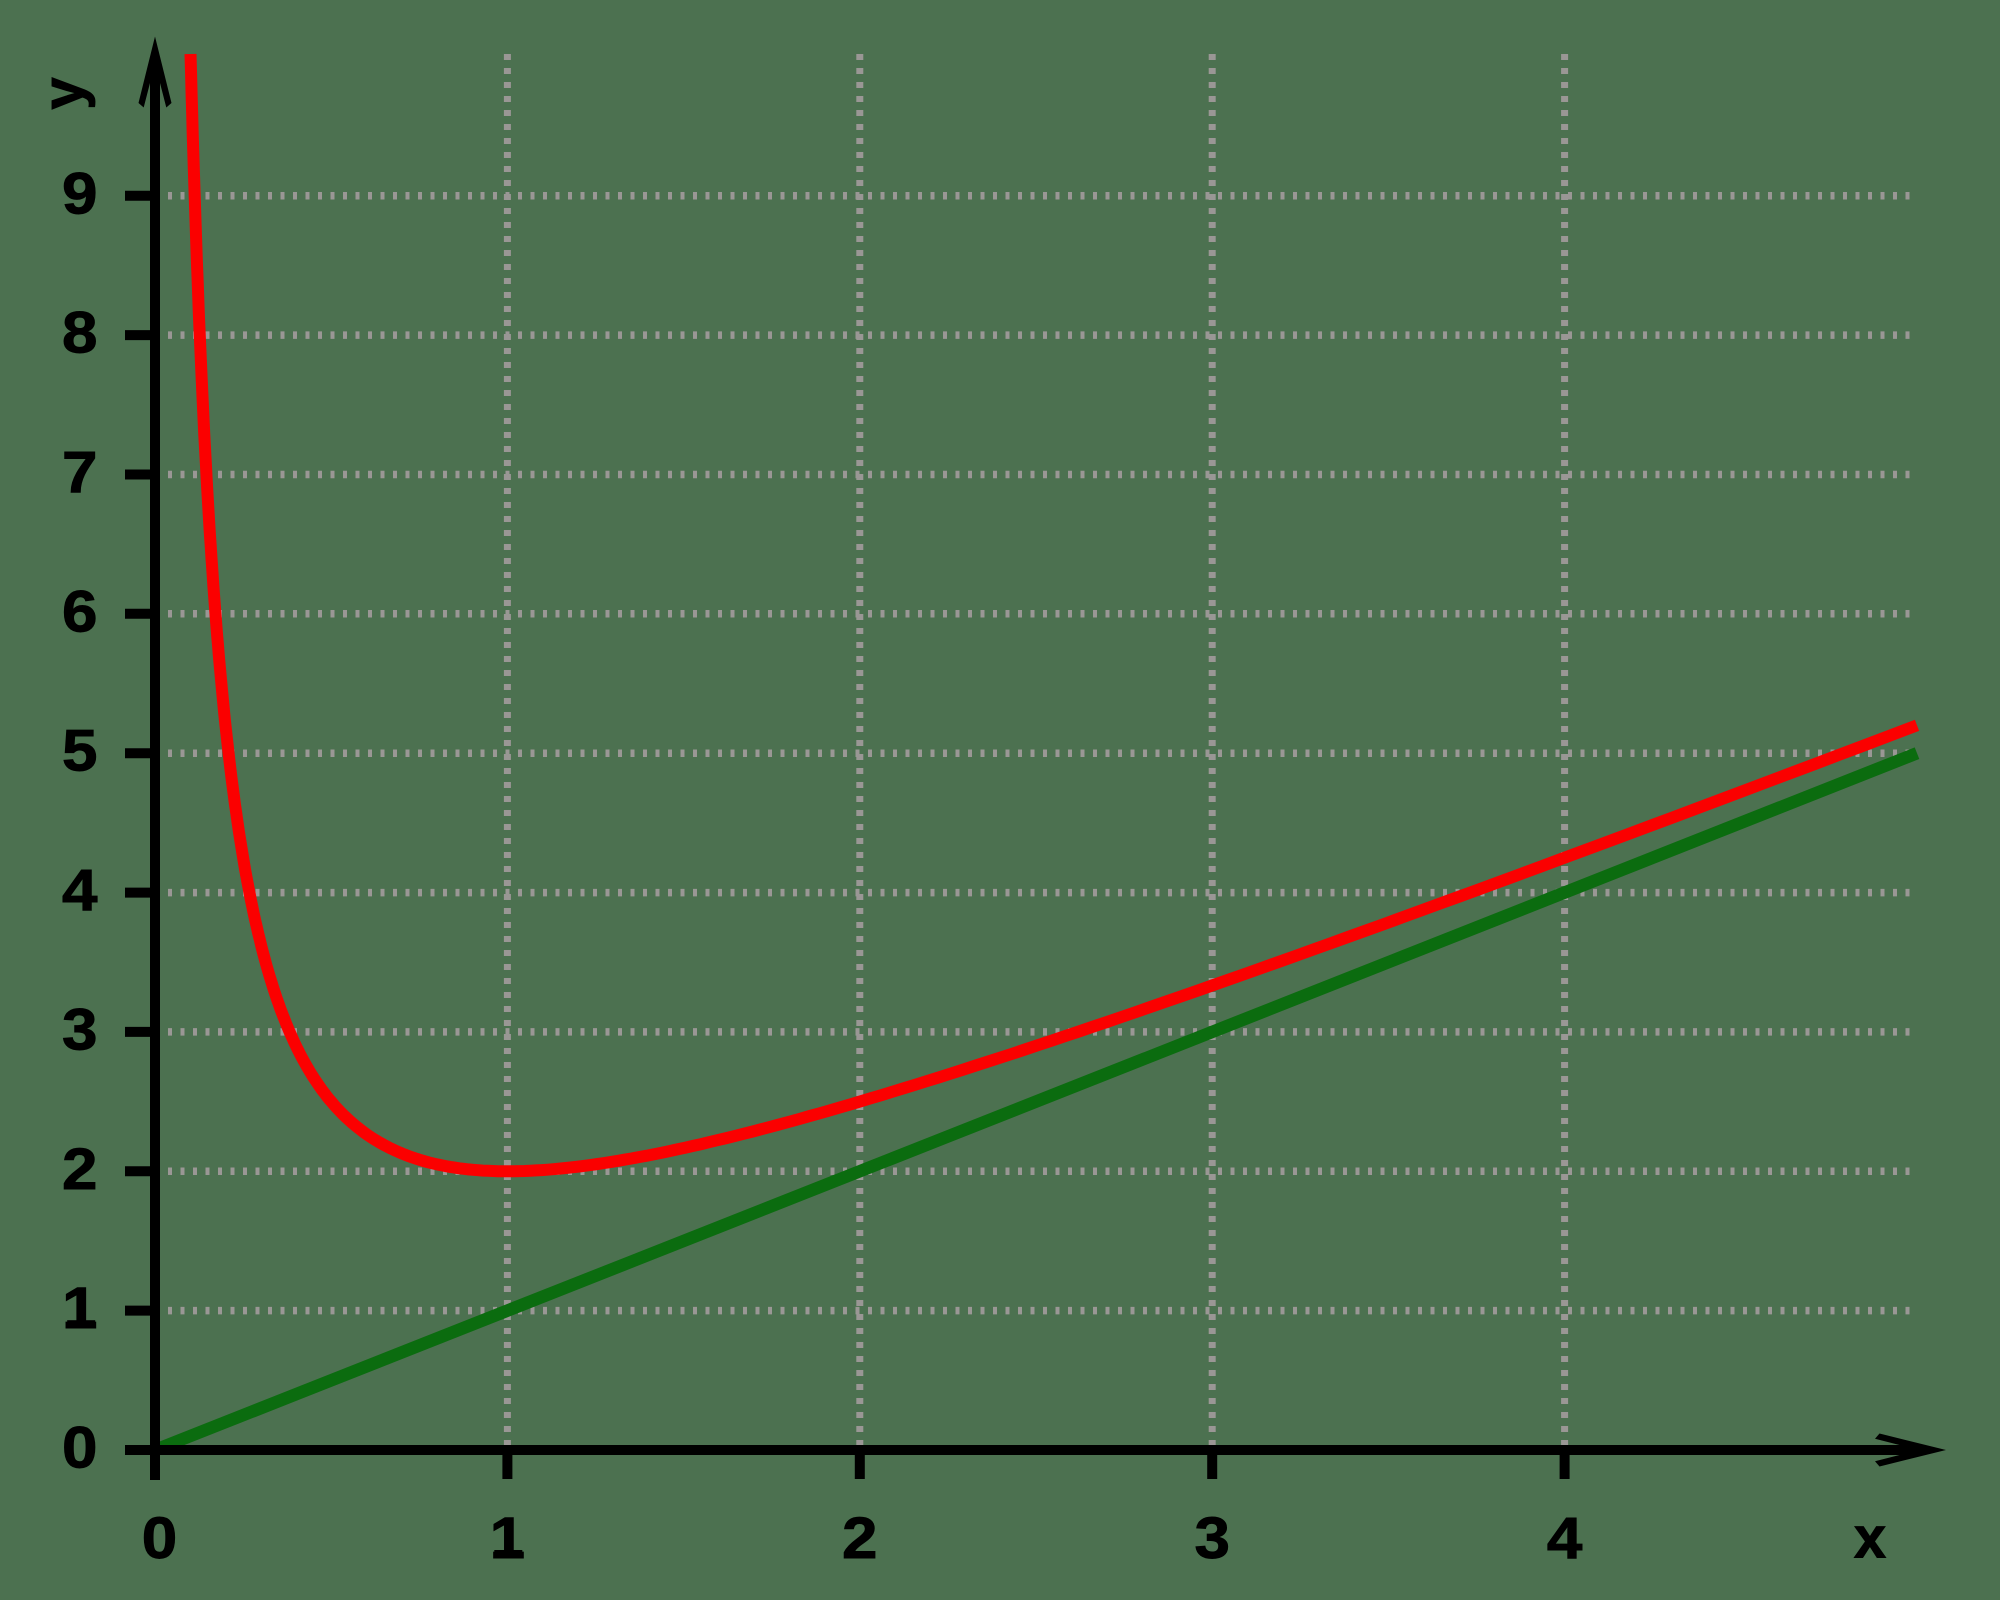  What do you see at coordinates (63, 93) in the screenshot?
I see `svg-text: y` at bounding box center [63, 93].